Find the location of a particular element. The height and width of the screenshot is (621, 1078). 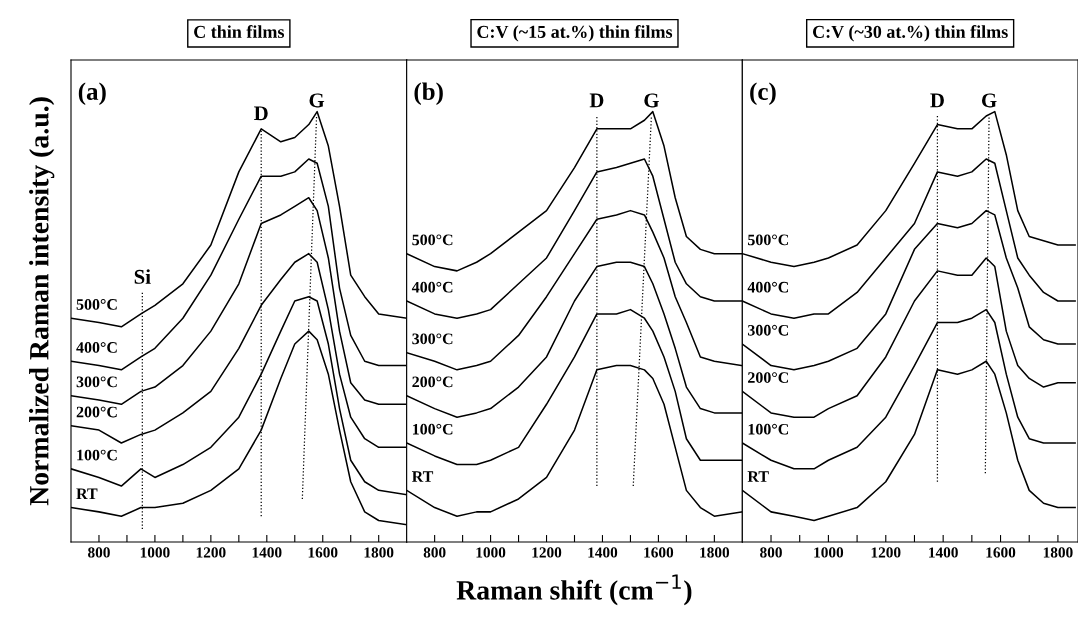

text: (c) is located at coordinates (763, 94).